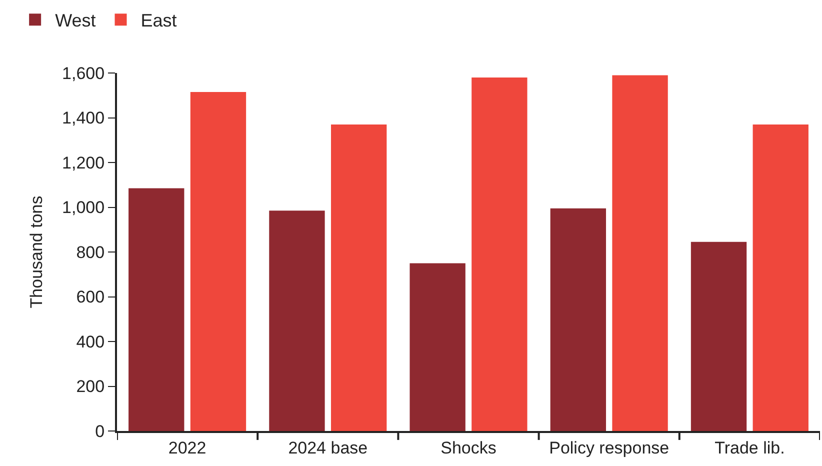 Image resolution: width=822 pixels, height=466 pixels. I want to click on y-tick-label: 800, so click(90, 252).